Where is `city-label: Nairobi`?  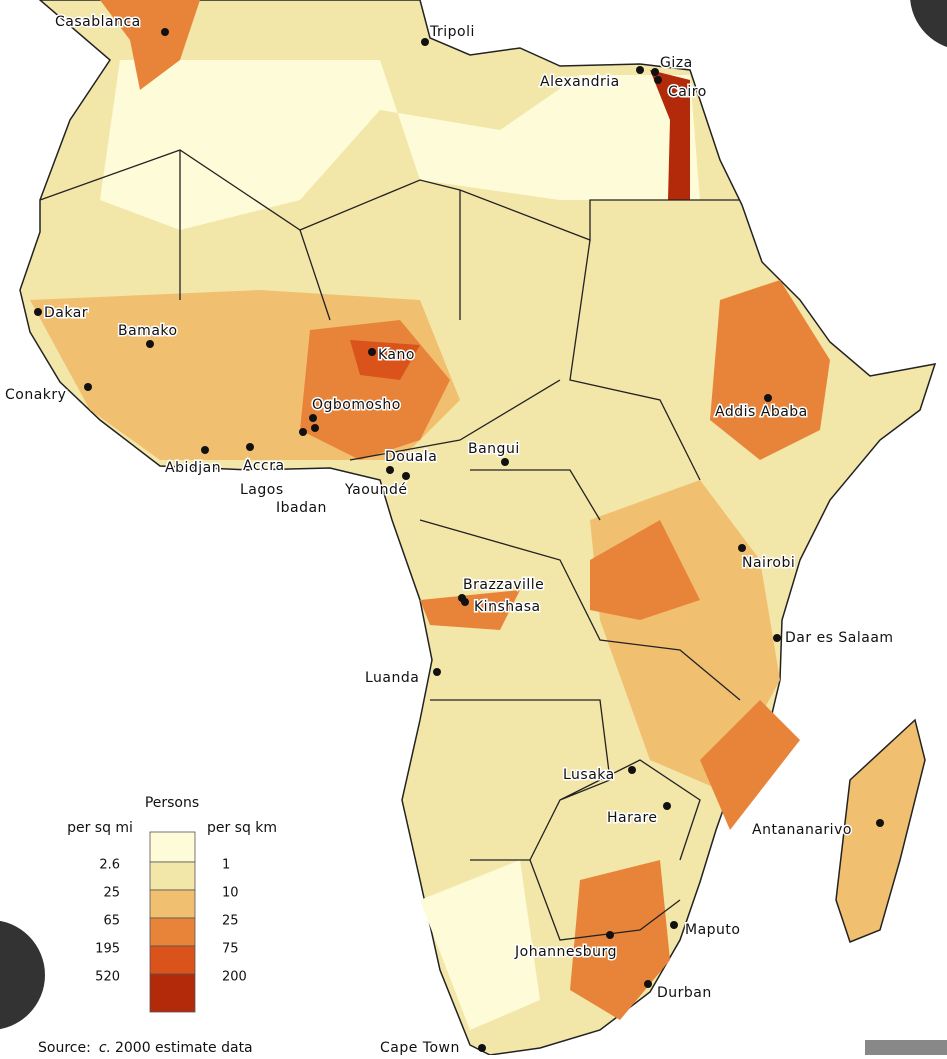 city-label: Nairobi is located at coordinates (768, 563).